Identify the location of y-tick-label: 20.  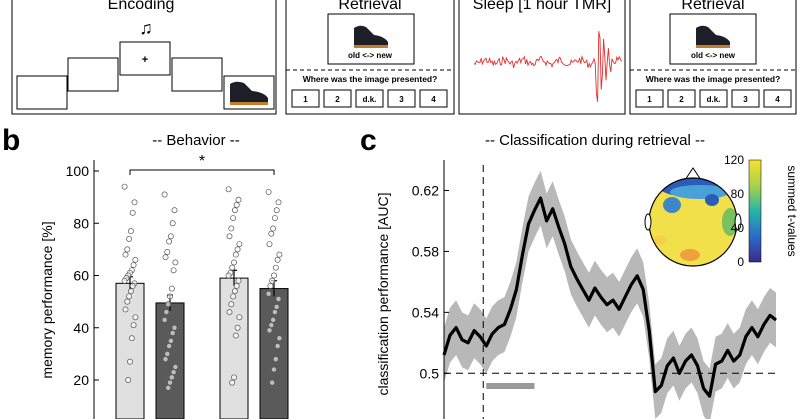
(81, 380).